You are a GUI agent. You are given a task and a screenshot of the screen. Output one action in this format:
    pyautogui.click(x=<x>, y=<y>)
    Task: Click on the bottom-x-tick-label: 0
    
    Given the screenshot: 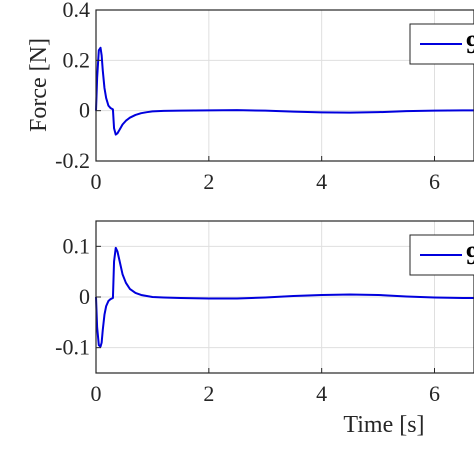 What is the action you would take?
    pyautogui.click(x=96, y=393)
    